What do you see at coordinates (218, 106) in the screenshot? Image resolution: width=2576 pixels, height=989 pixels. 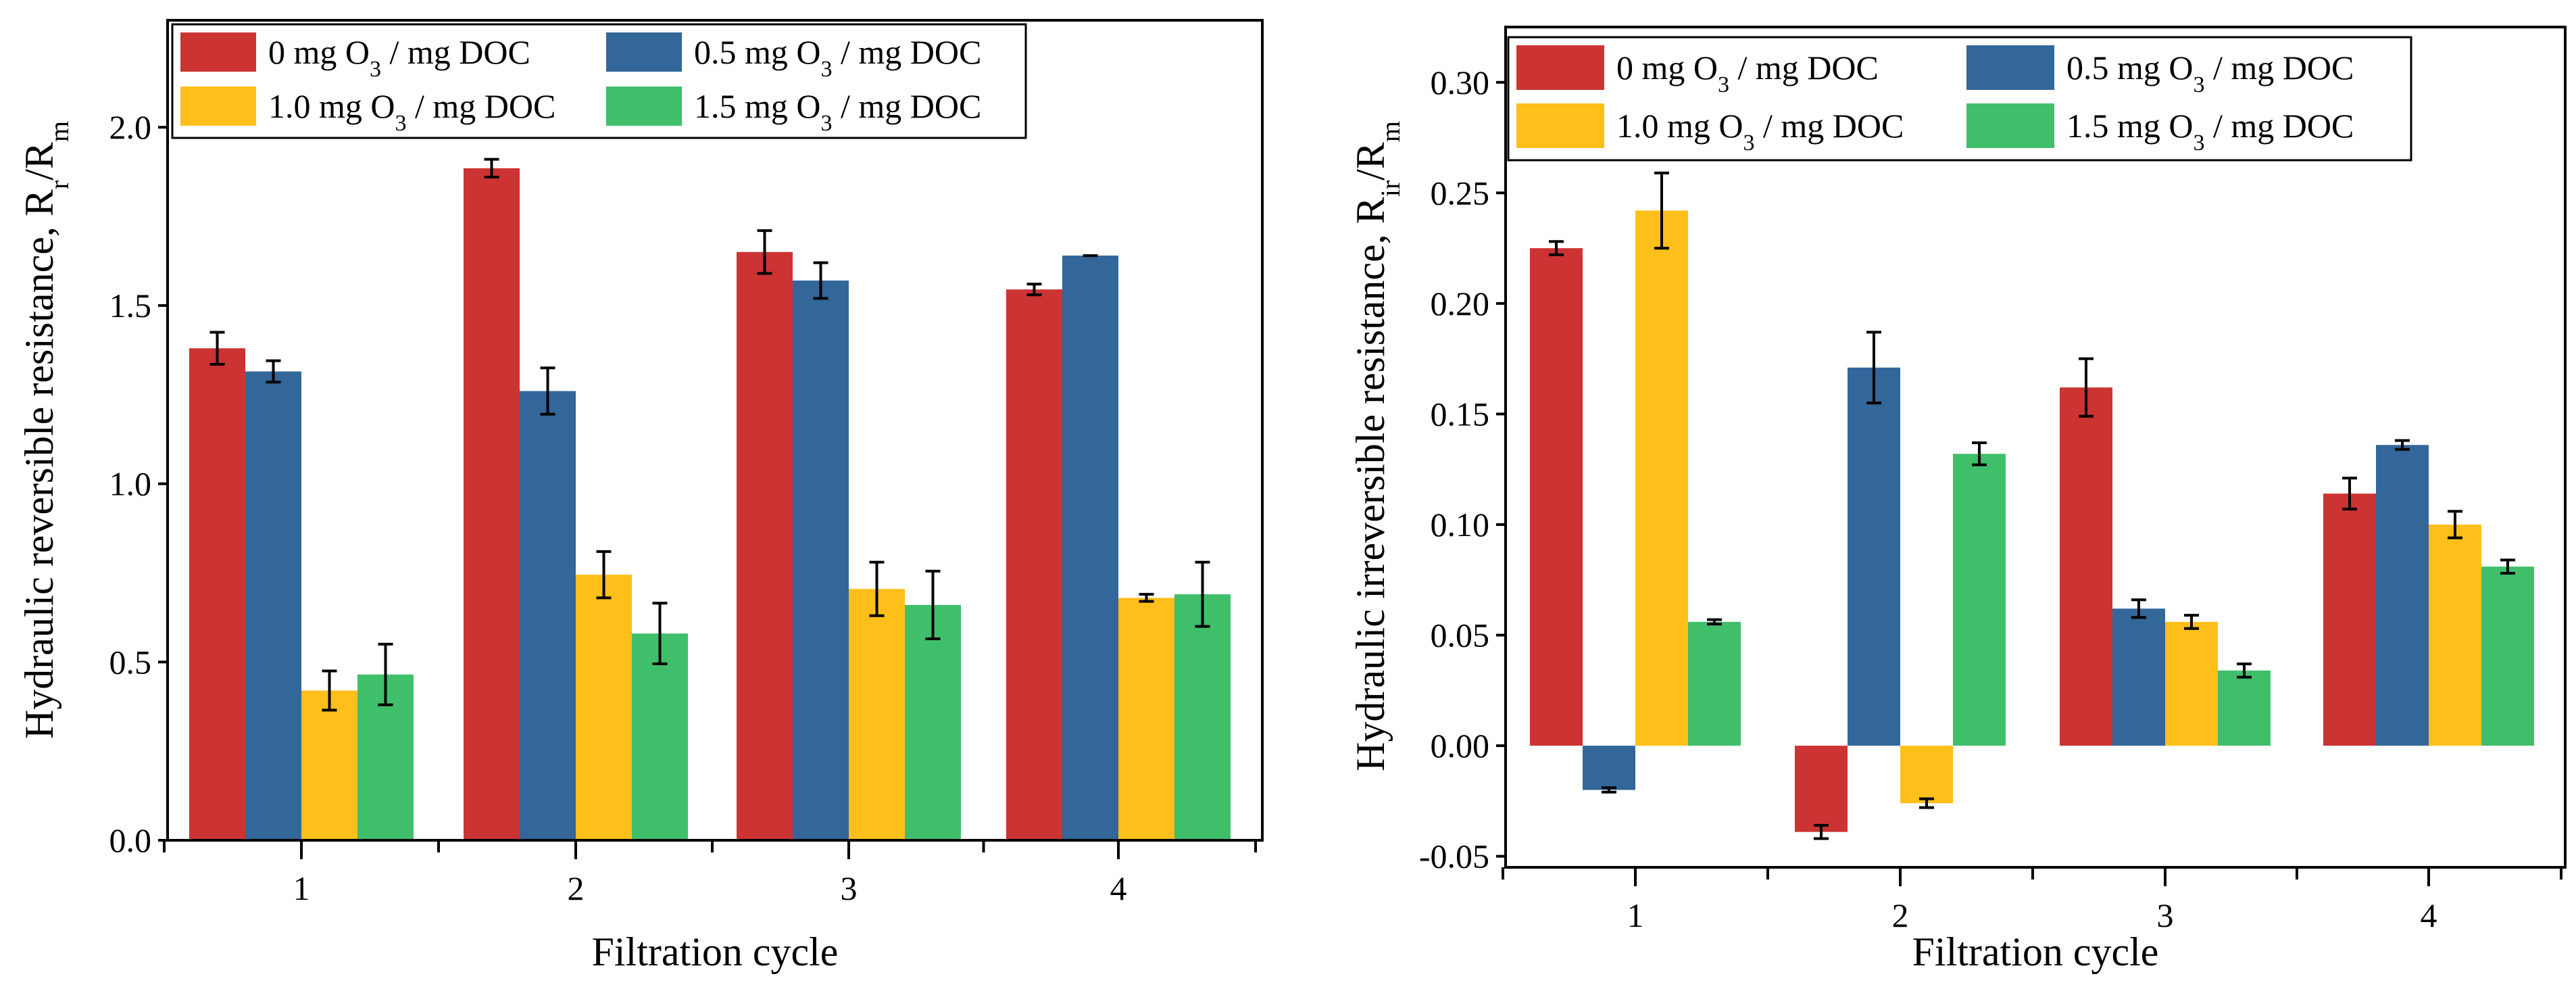 I see `legend-swatch-s10` at bounding box center [218, 106].